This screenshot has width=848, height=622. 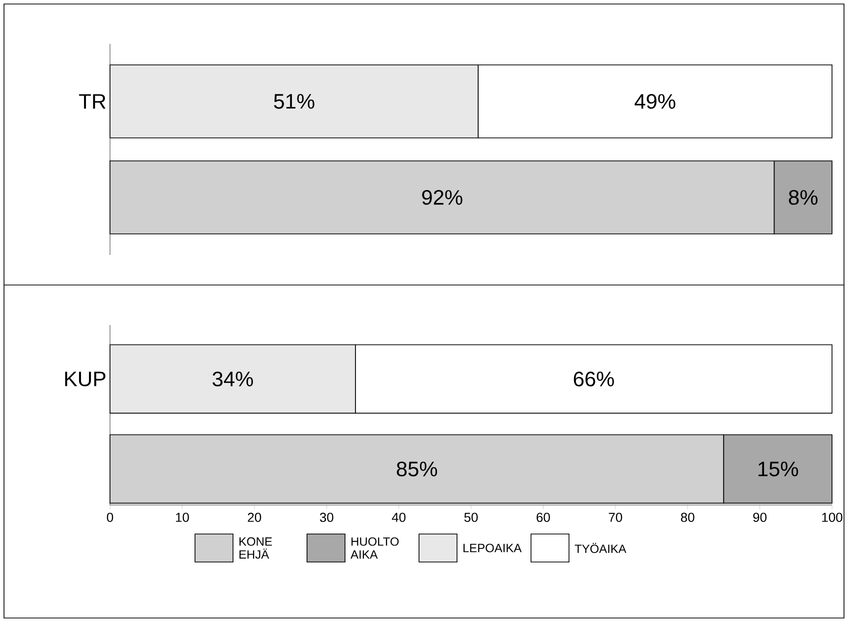 I want to click on x-tick-label: 40, so click(x=399, y=517).